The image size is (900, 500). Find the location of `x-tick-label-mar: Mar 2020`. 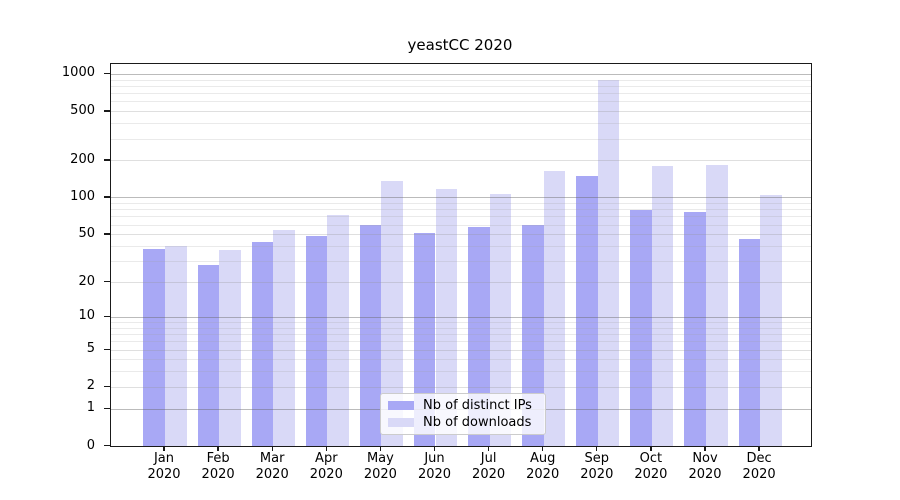

x-tick-label-mar: Mar 2020 is located at coordinates (272, 466).